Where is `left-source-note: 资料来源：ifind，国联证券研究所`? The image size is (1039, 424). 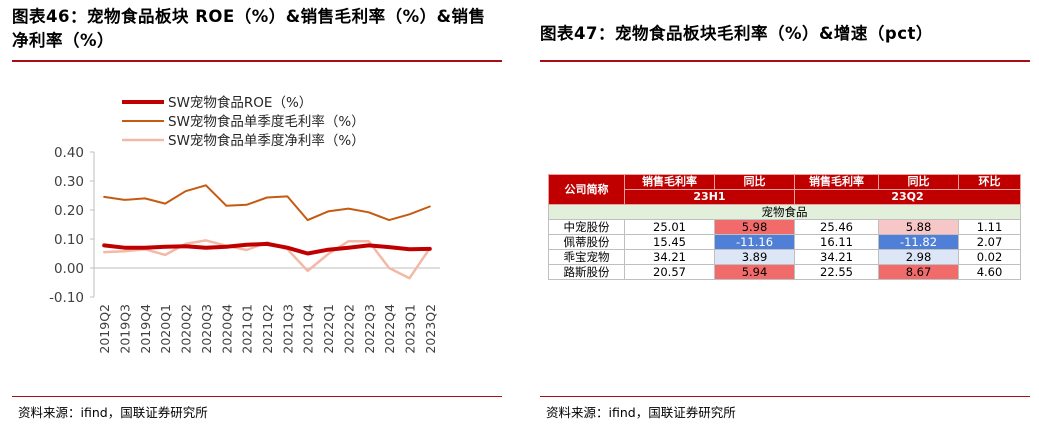
left-source-note: 资料来源：ifind，国联证券研究所 is located at coordinates (113, 412).